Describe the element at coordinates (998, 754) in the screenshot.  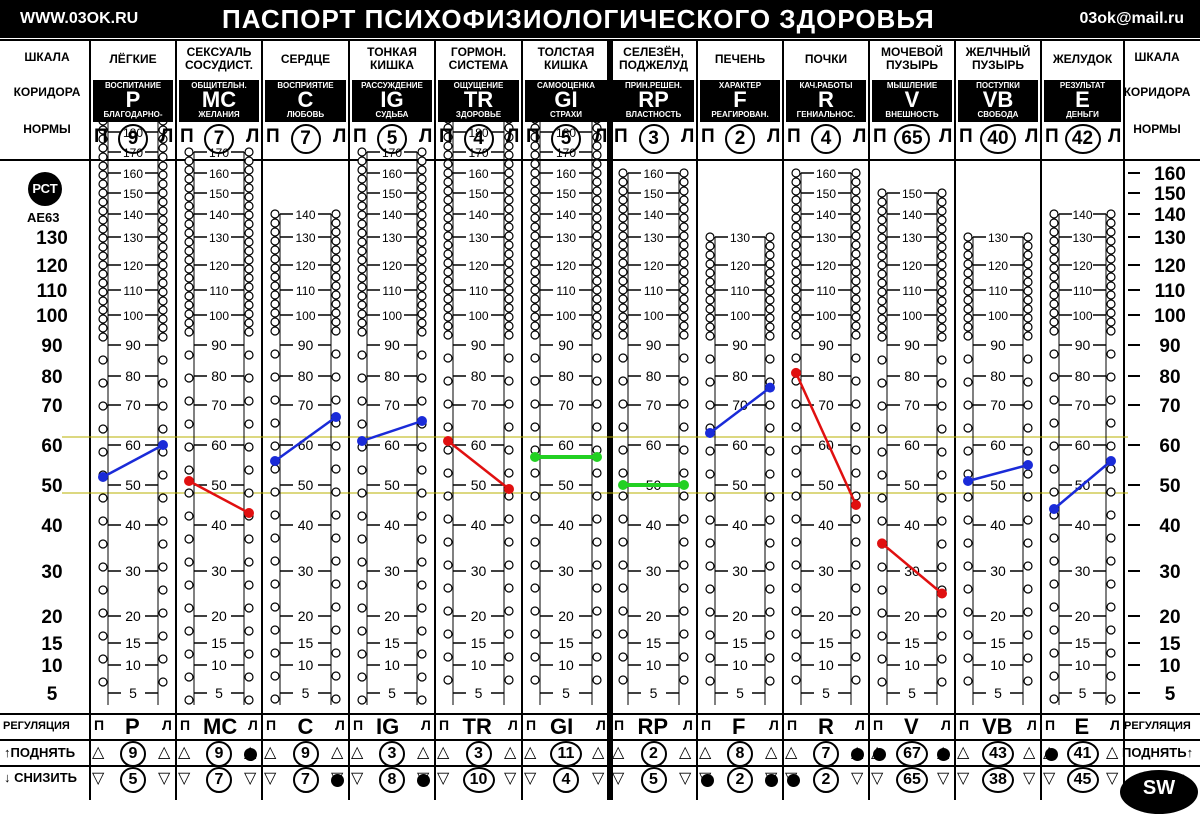
I see `raise-value-vb: 43` at that location.